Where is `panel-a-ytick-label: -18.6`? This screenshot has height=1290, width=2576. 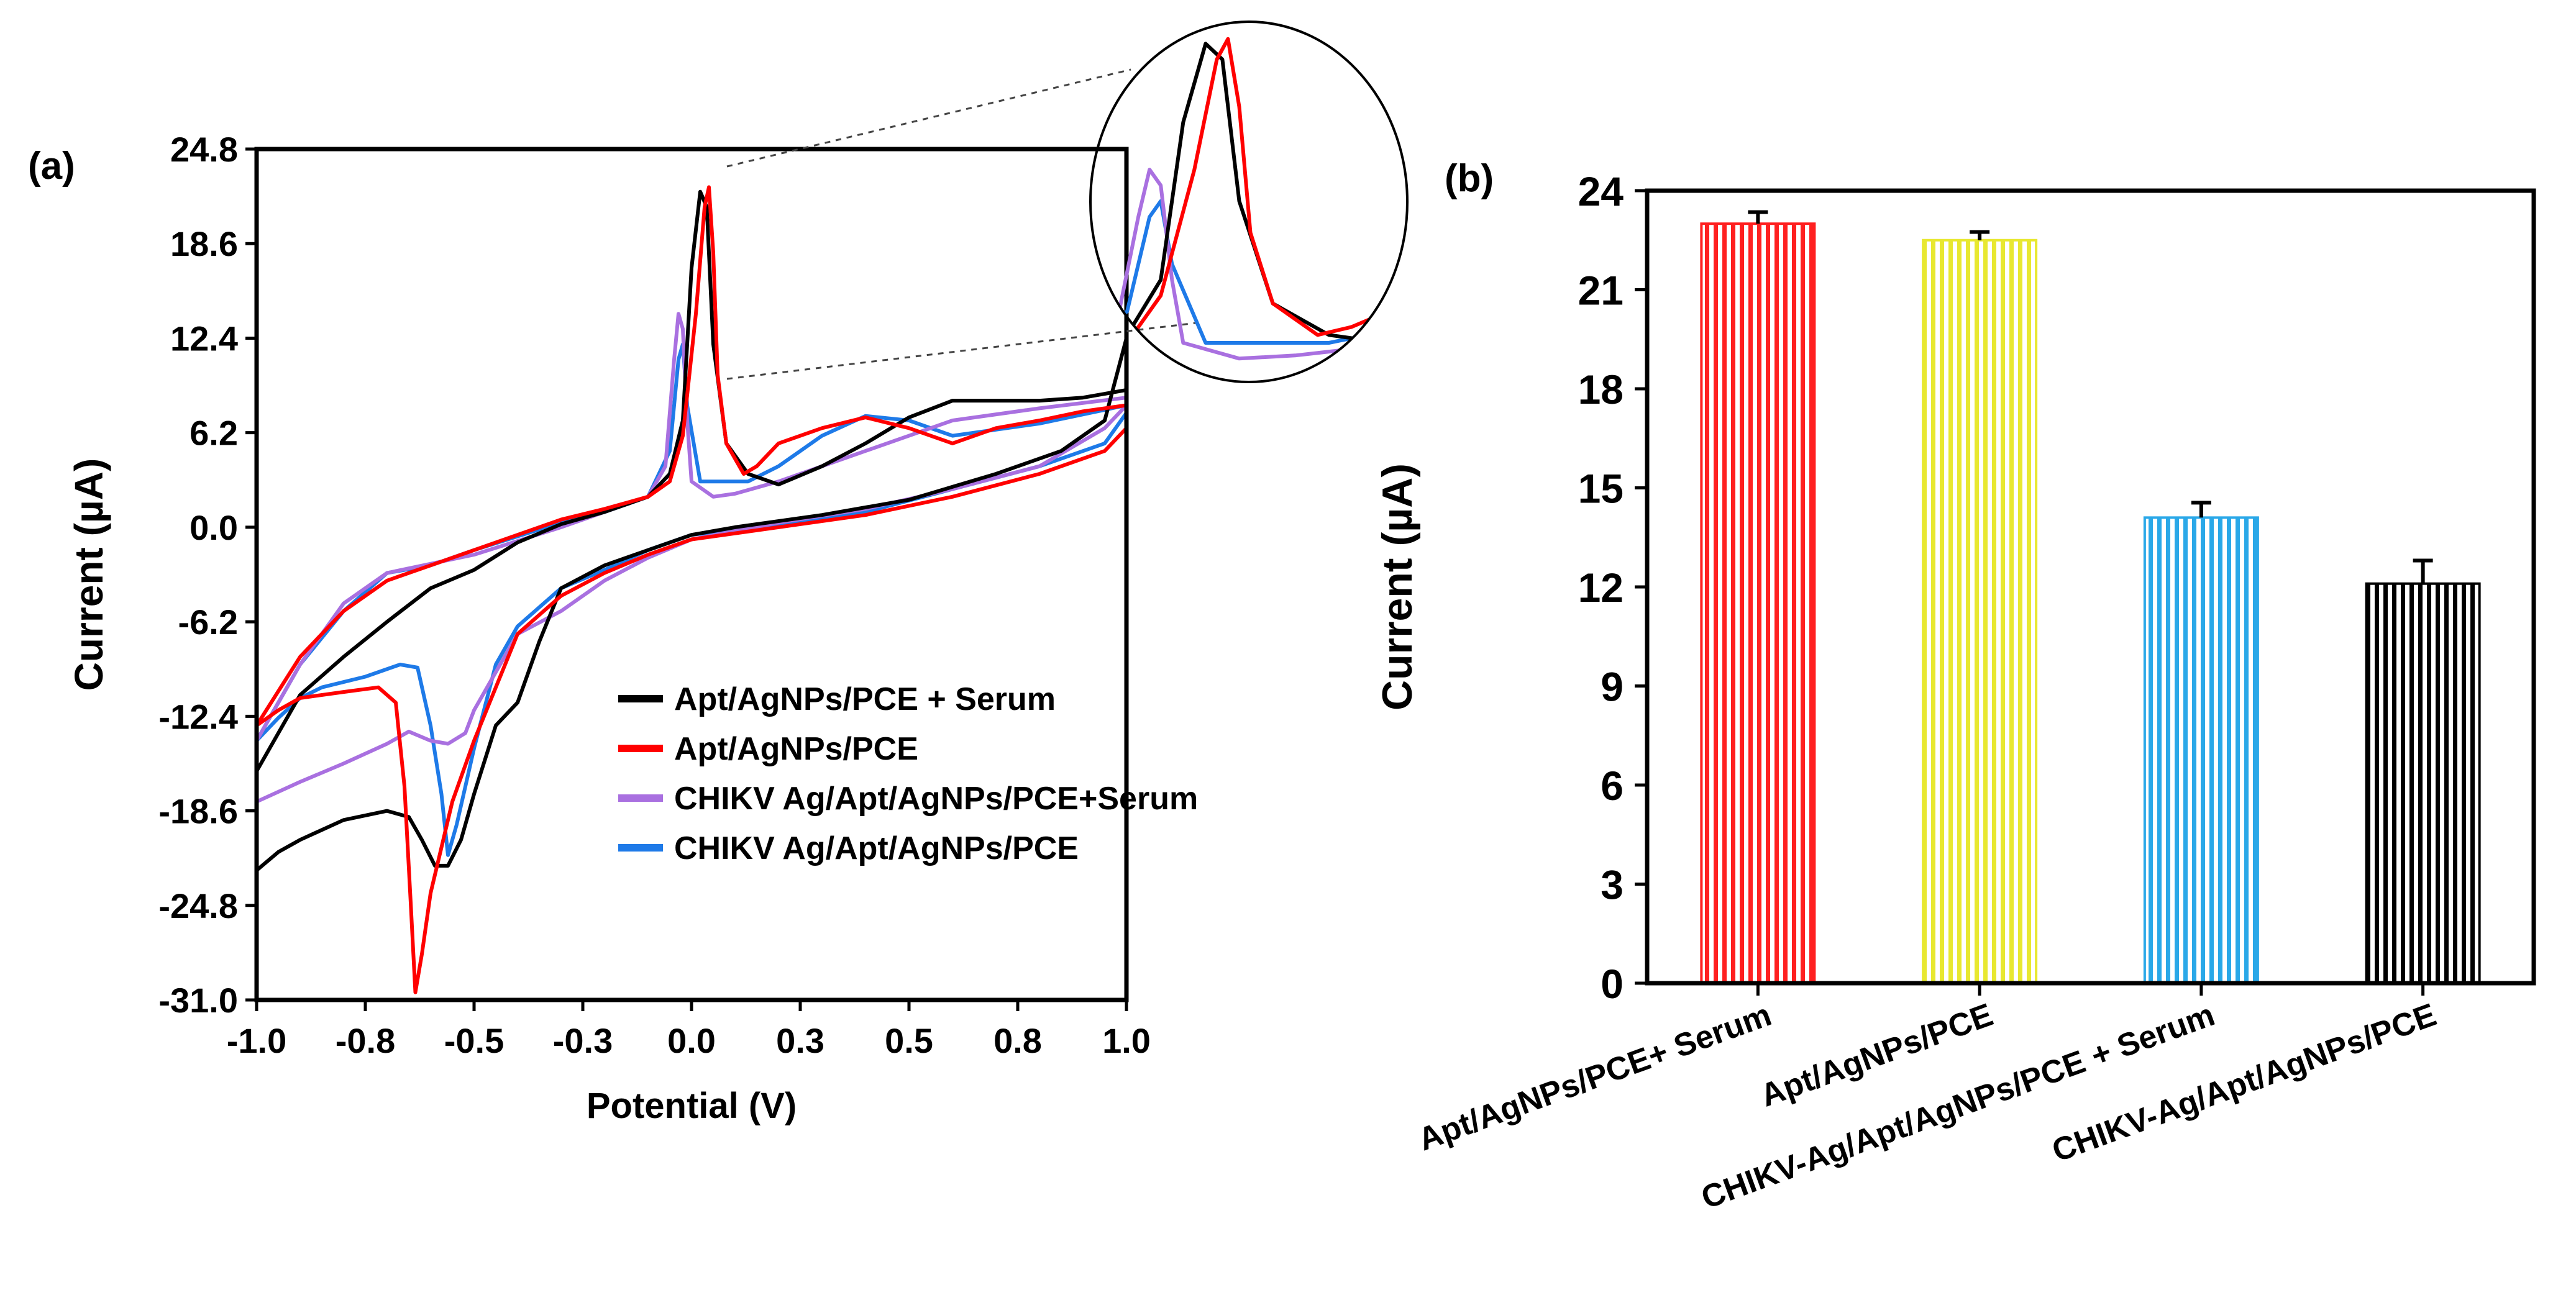
panel-a-ytick-label: -18.6 is located at coordinates (198, 811).